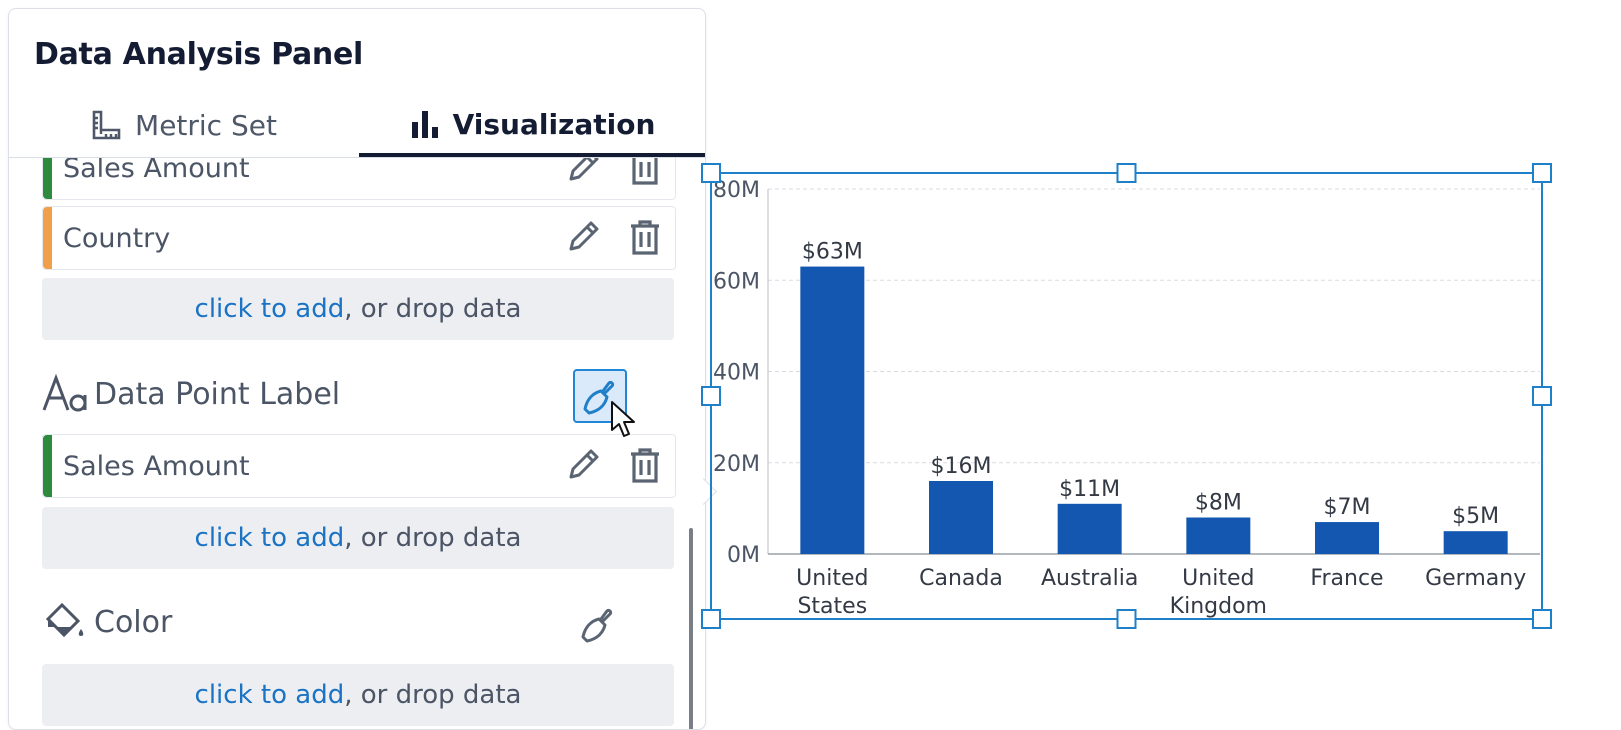 Image resolution: width=1621 pixels, height=730 pixels. I want to click on data-label: $16M, so click(961, 466).